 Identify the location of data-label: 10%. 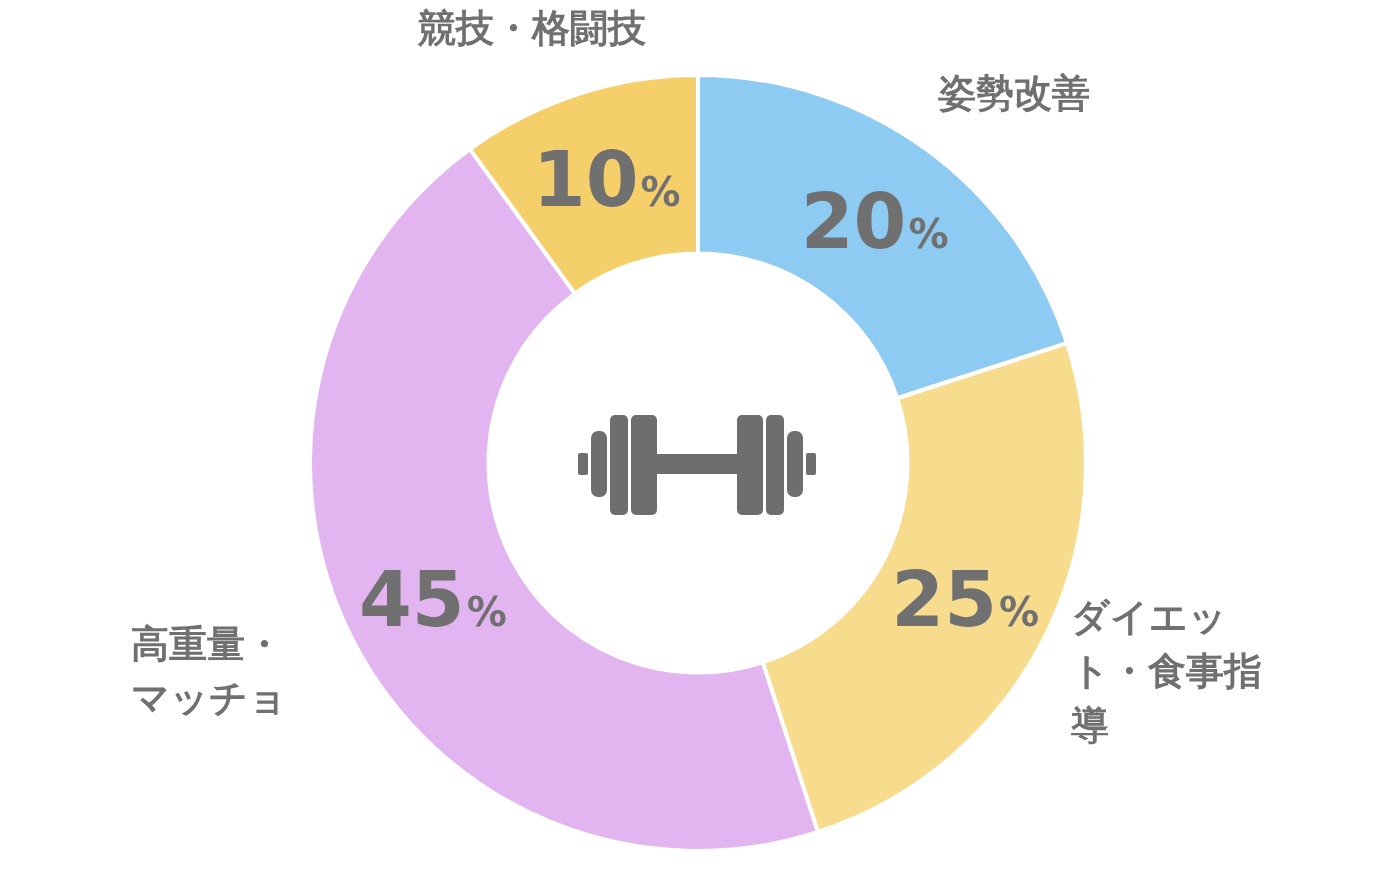
(606, 179).